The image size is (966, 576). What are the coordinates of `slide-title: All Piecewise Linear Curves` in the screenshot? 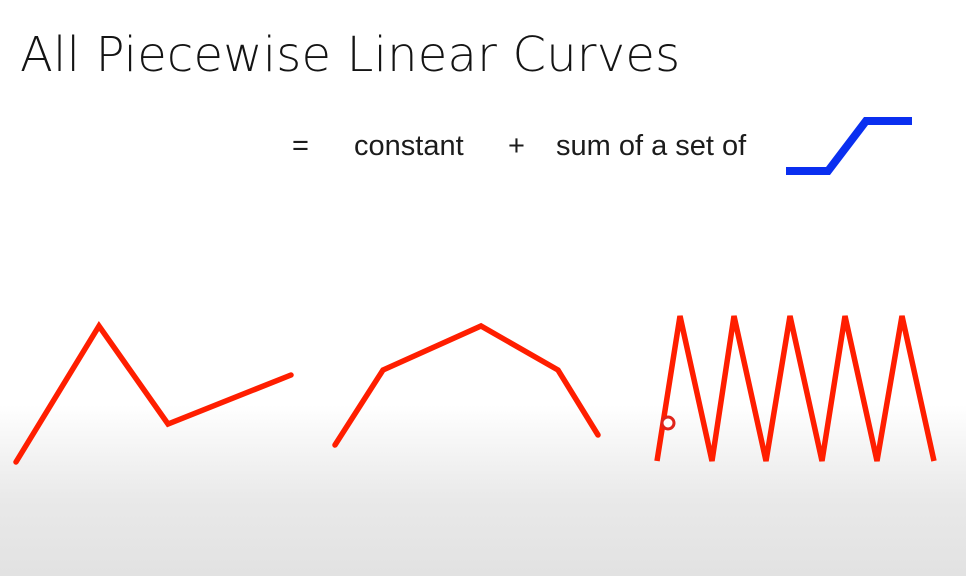 It's located at (350, 55).